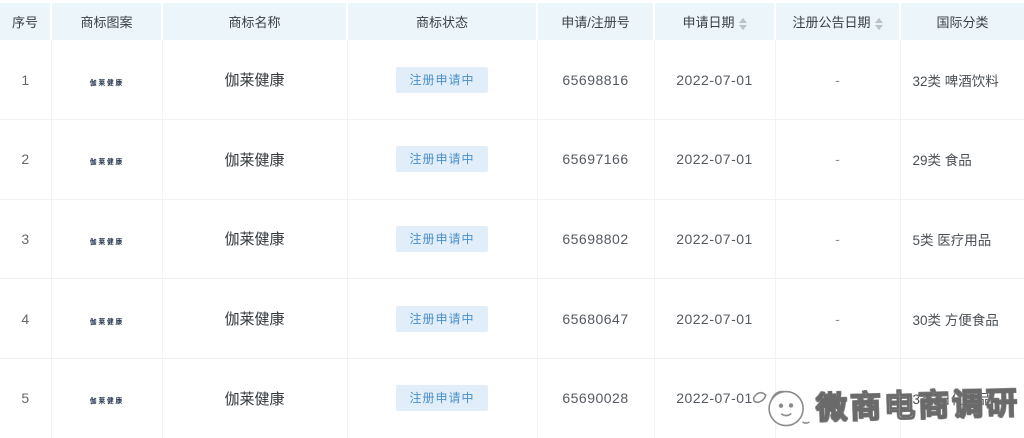  Describe the element at coordinates (961, 398) in the screenshot. I see `intl-class-cell: 3类 日化用品` at that location.